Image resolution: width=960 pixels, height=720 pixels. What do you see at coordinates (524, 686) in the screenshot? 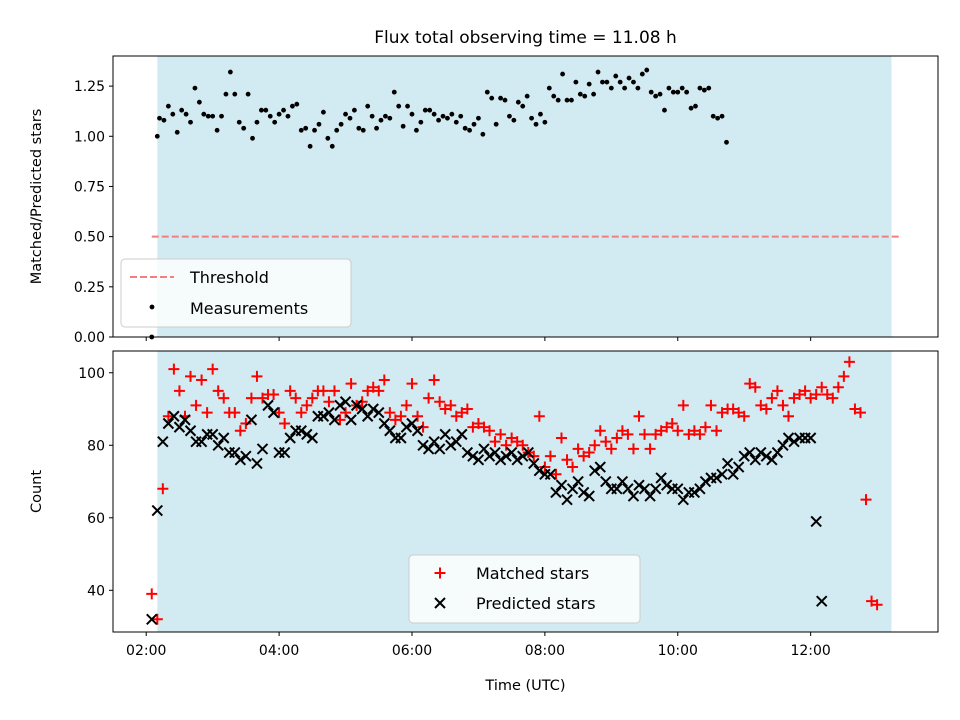
I see `x-axis-label: Time (UTC)` at bounding box center [524, 686].